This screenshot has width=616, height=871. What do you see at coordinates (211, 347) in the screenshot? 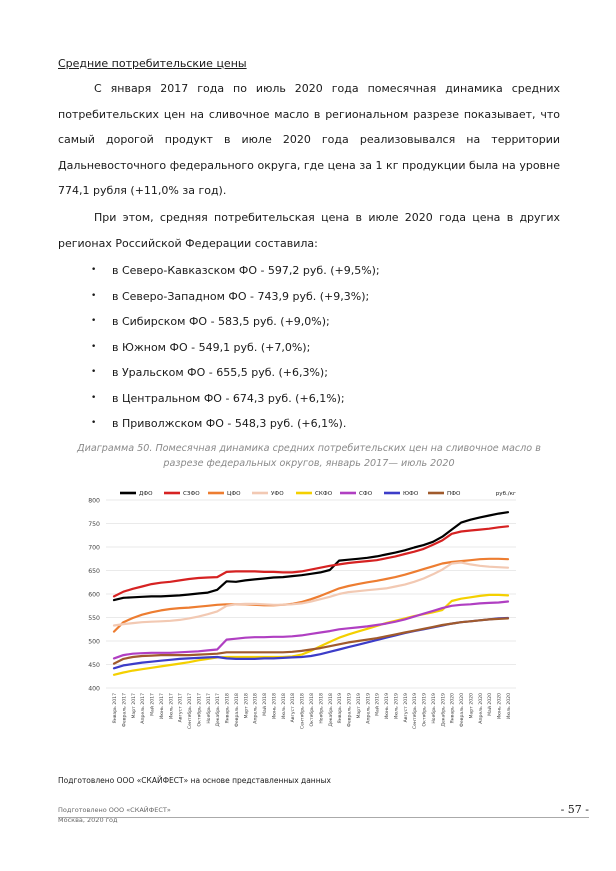
I see `list-item-text: в Южном ФО - 549,1 руб. (+7,0%);` at bounding box center [211, 347].